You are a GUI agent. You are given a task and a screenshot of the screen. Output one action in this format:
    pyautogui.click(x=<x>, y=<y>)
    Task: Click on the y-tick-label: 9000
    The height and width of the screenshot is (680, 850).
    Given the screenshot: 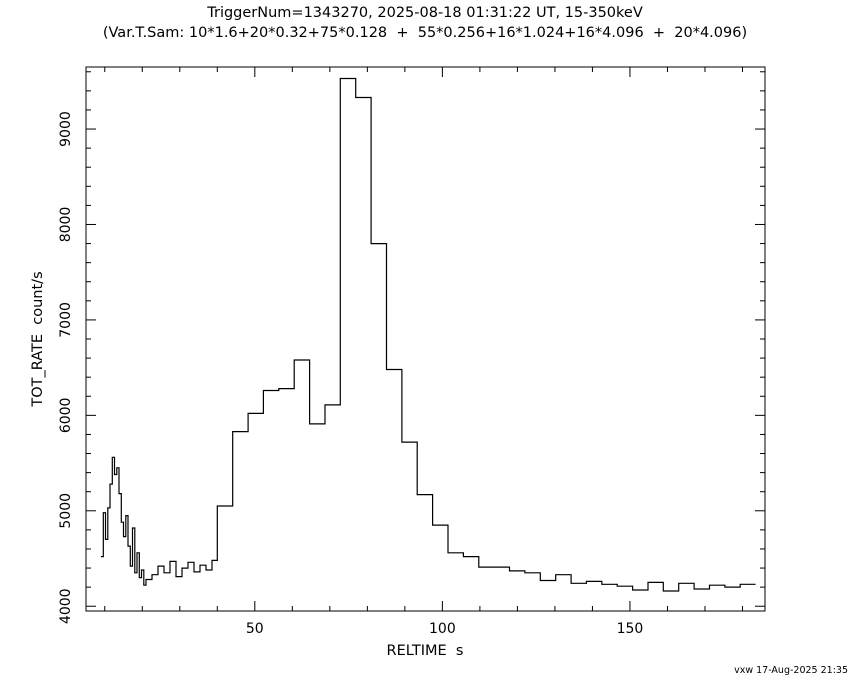 What is the action you would take?
    pyautogui.click(x=66, y=129)
    